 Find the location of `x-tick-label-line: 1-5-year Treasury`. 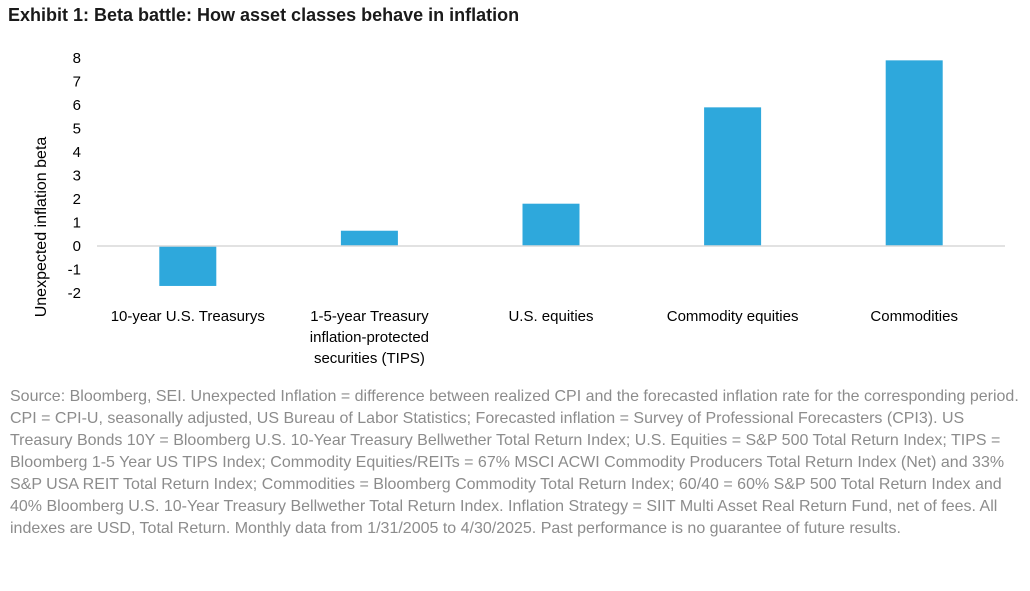

x-tick-label-line: 1-5-year Treasury is located at coordinates (369, 316).